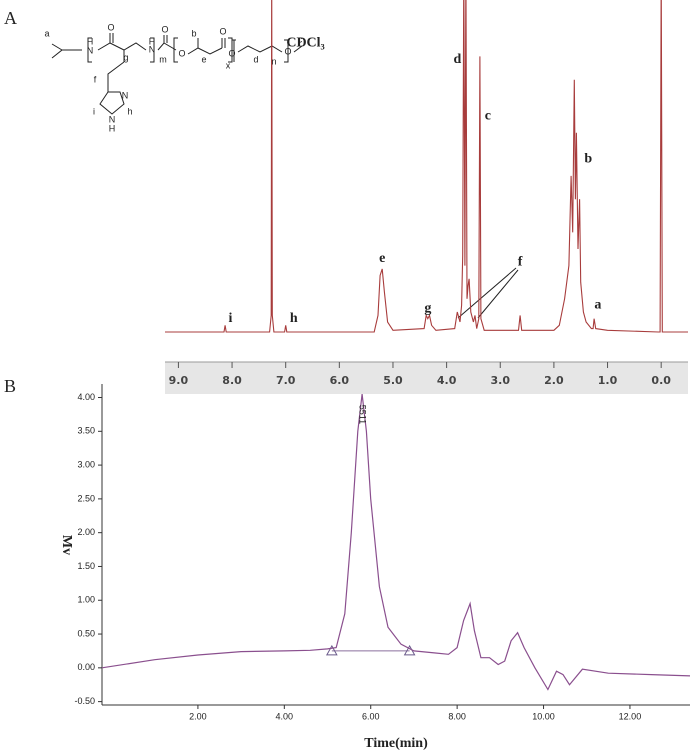 The height and width of the screenshot is (756, 700). Describe the element at coordinates (94, 111) in the screenshot. I see `structure-label: i` at that location.